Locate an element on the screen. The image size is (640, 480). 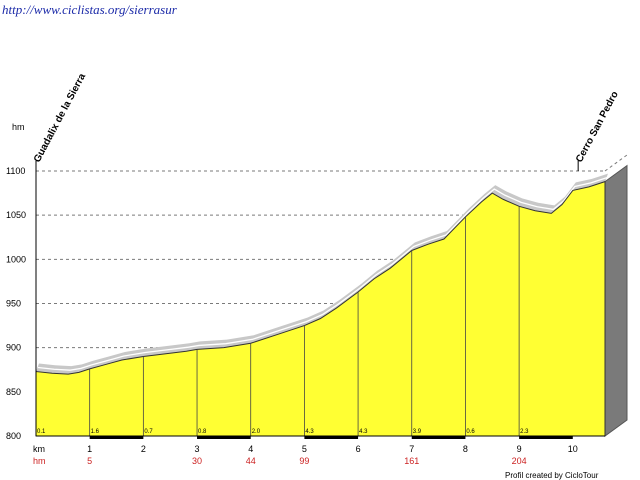
site-url: http://www.ciclistas.org/sierrasur is located at coordinates (90, 9).